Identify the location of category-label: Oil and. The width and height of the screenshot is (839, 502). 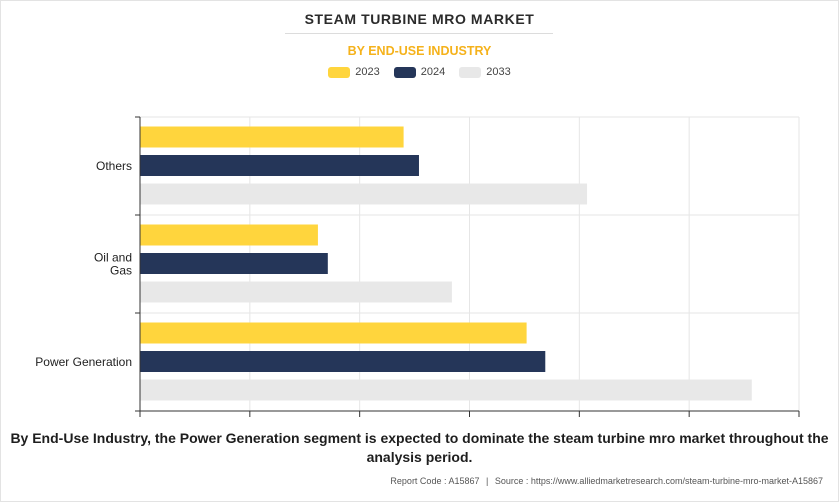
(113, 258).